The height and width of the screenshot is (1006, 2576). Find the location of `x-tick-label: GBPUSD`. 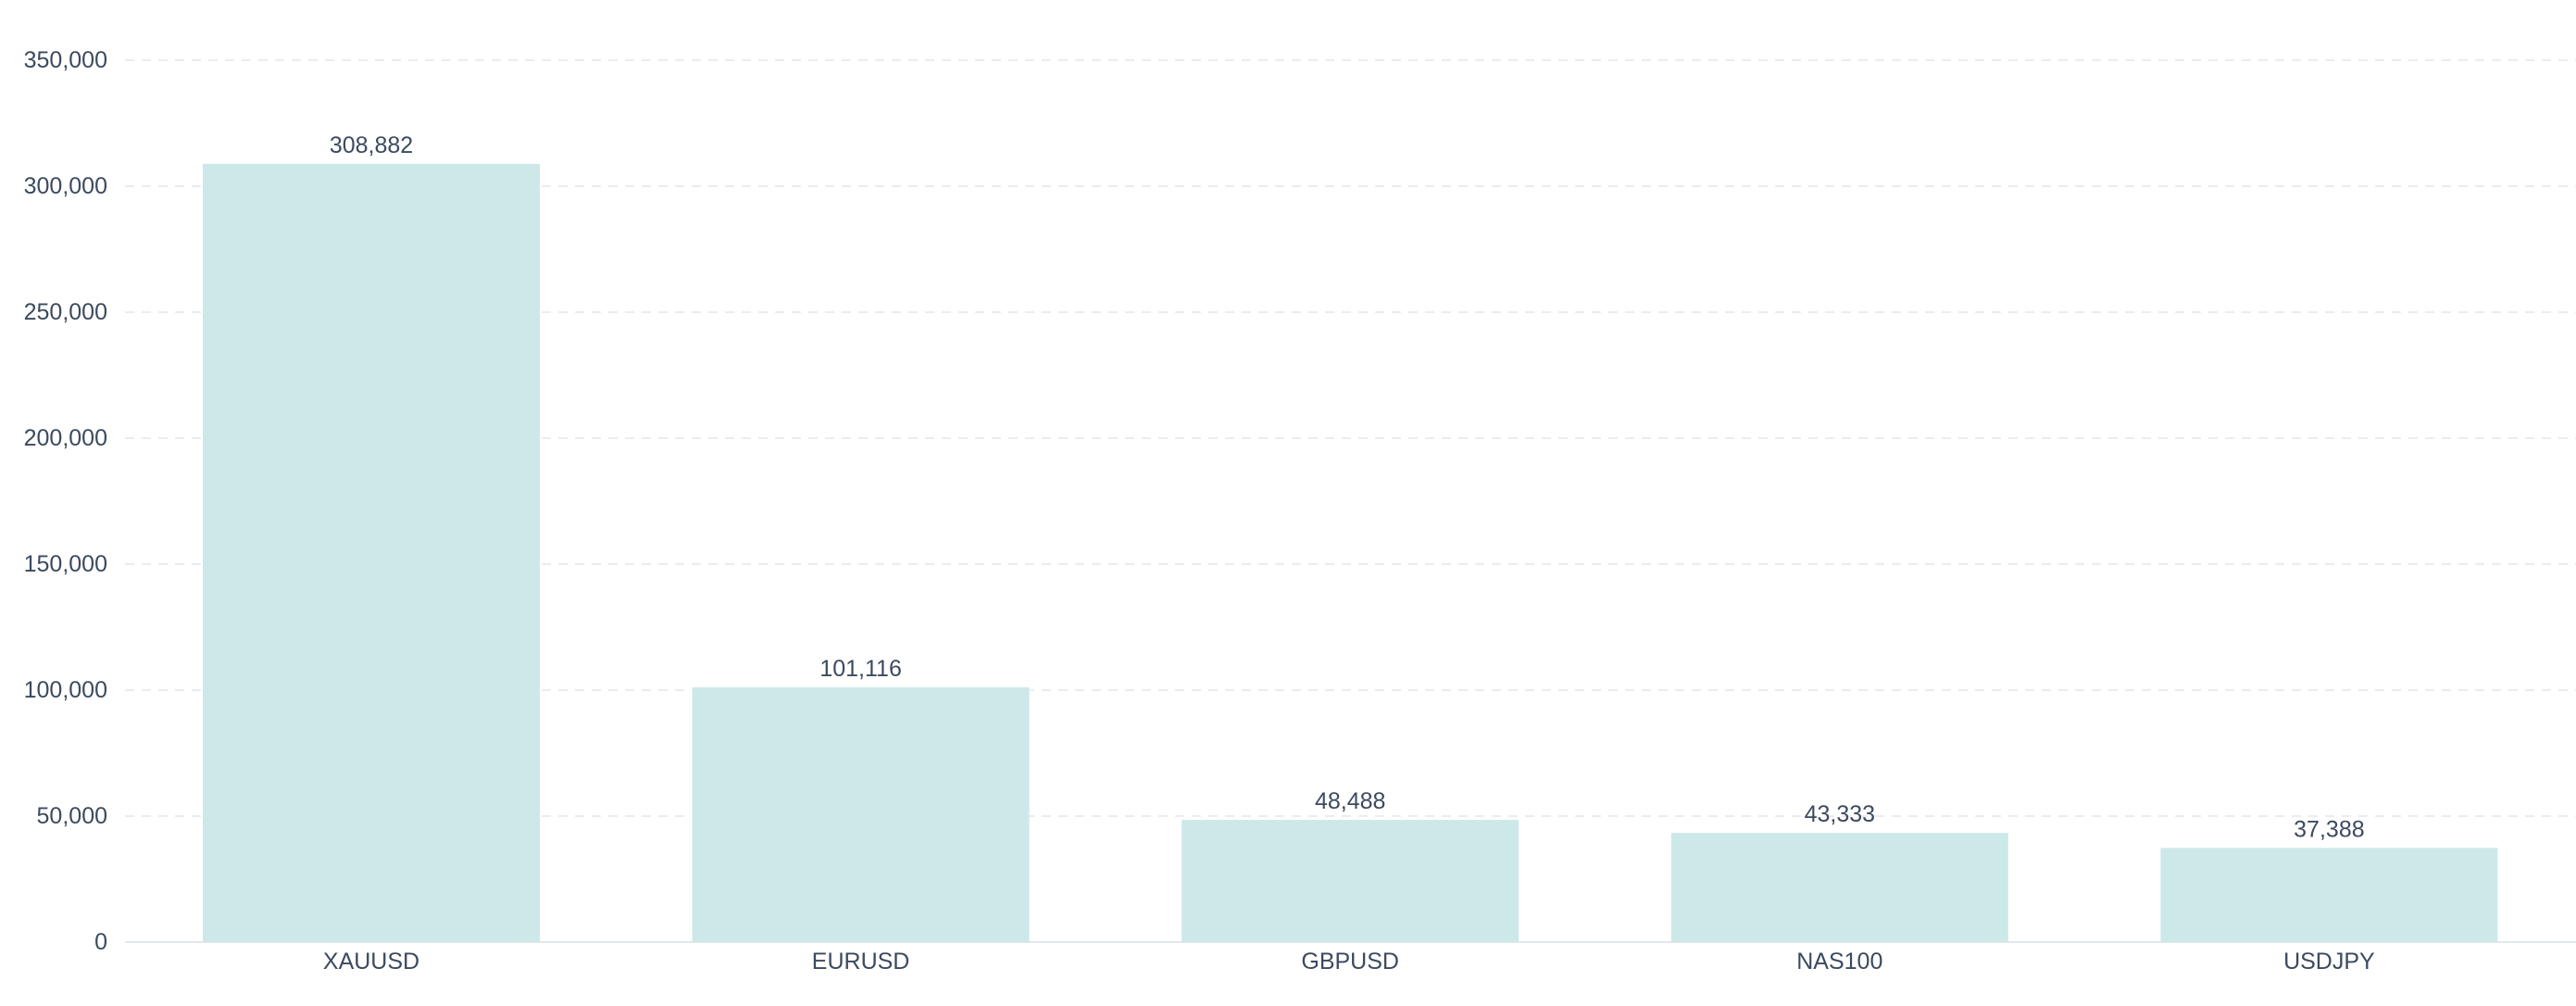

x-tick-label: GBPUSD is located at coordinates (1350, 962).